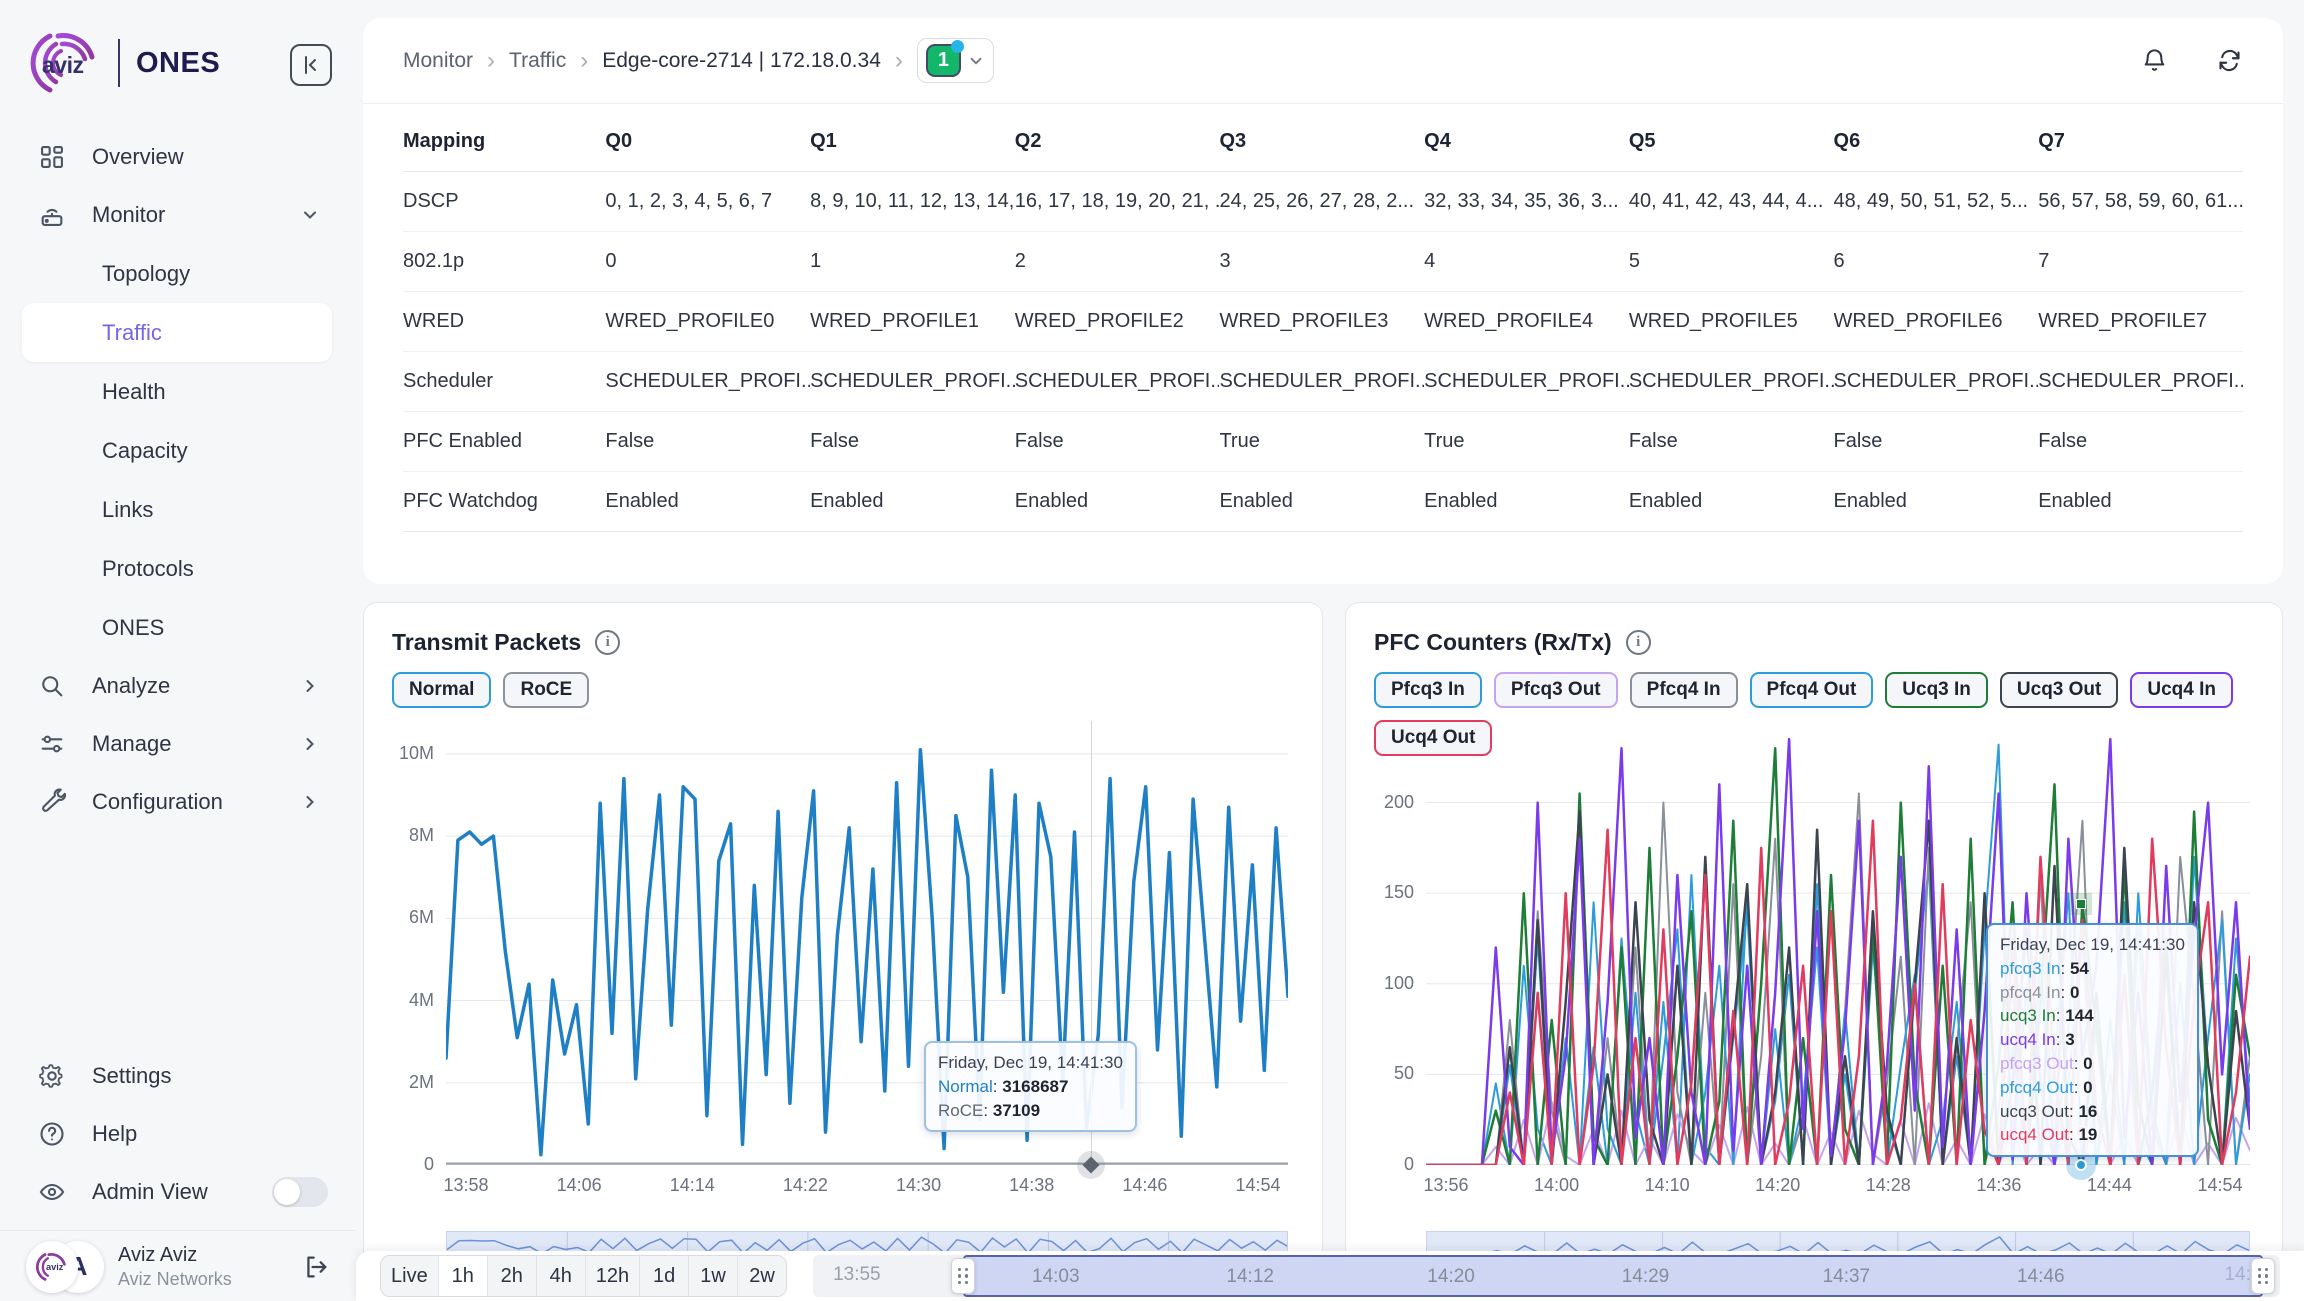  Describe the element at coordinates (1526, 441) in the screenshot. I see `table-cell: True` at that location.